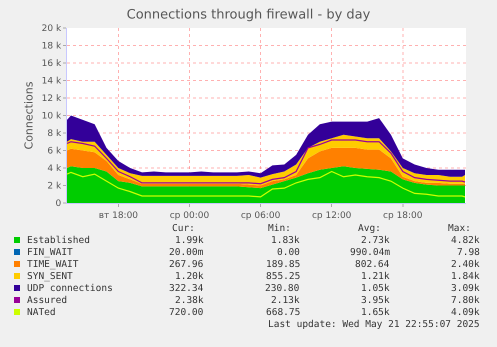 This screenshot has width=497, height=347. What do you see at coordinates (285, 240) in the screenshot?
I see `text: 1.83k` at bounding box center [285, 240].